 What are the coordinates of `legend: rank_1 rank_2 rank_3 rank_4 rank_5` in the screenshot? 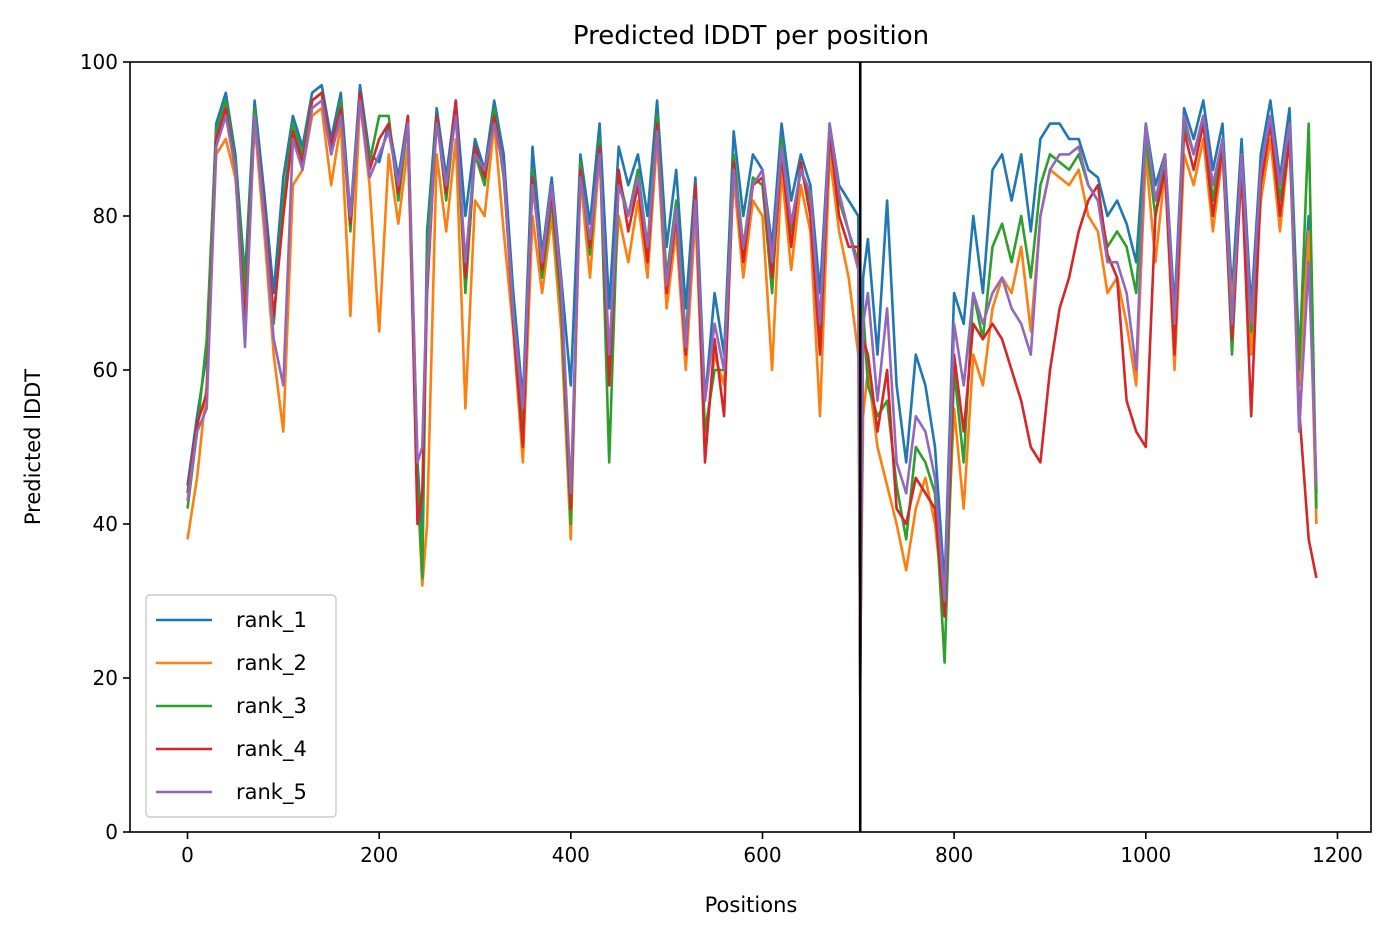 It's located at (241, 706).